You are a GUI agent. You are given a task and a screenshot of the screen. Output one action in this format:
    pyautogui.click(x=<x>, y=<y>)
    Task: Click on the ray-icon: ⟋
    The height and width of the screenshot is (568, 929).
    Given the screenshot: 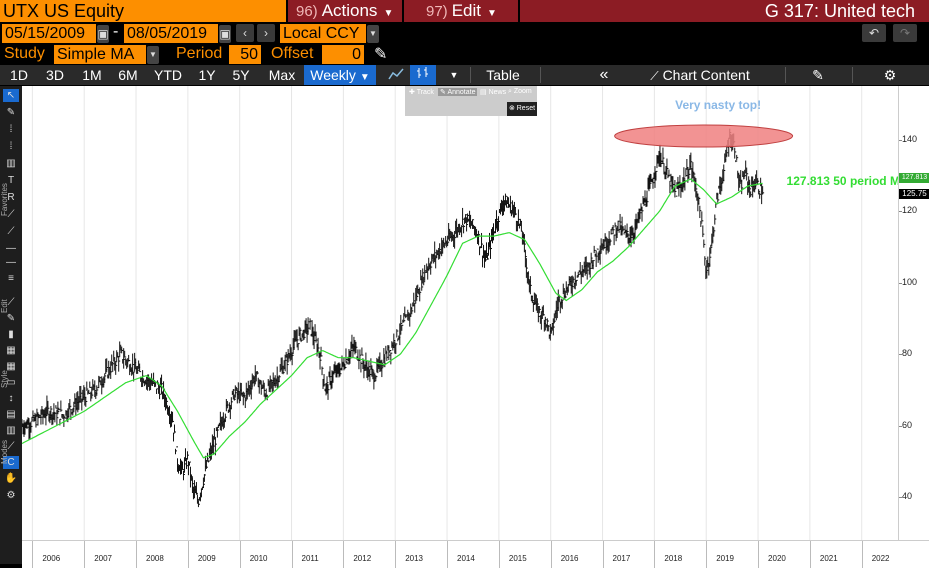 What is the action you would take?
    pyautogui.click(x=11, y=214)
    